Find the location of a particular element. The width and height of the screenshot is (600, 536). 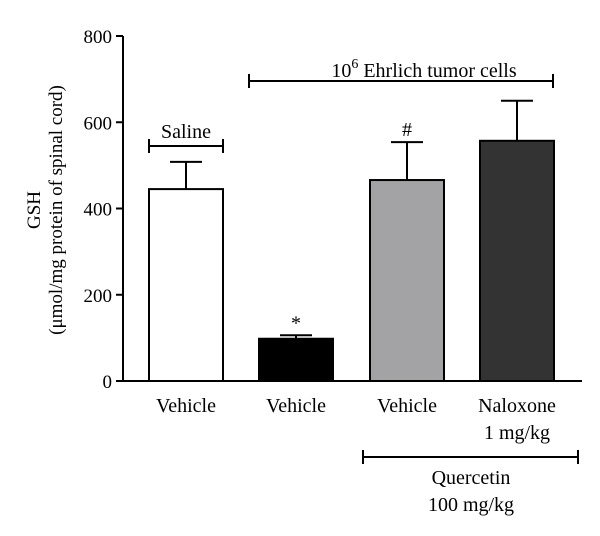

bar-group: * is located at coordinates (296, 347).